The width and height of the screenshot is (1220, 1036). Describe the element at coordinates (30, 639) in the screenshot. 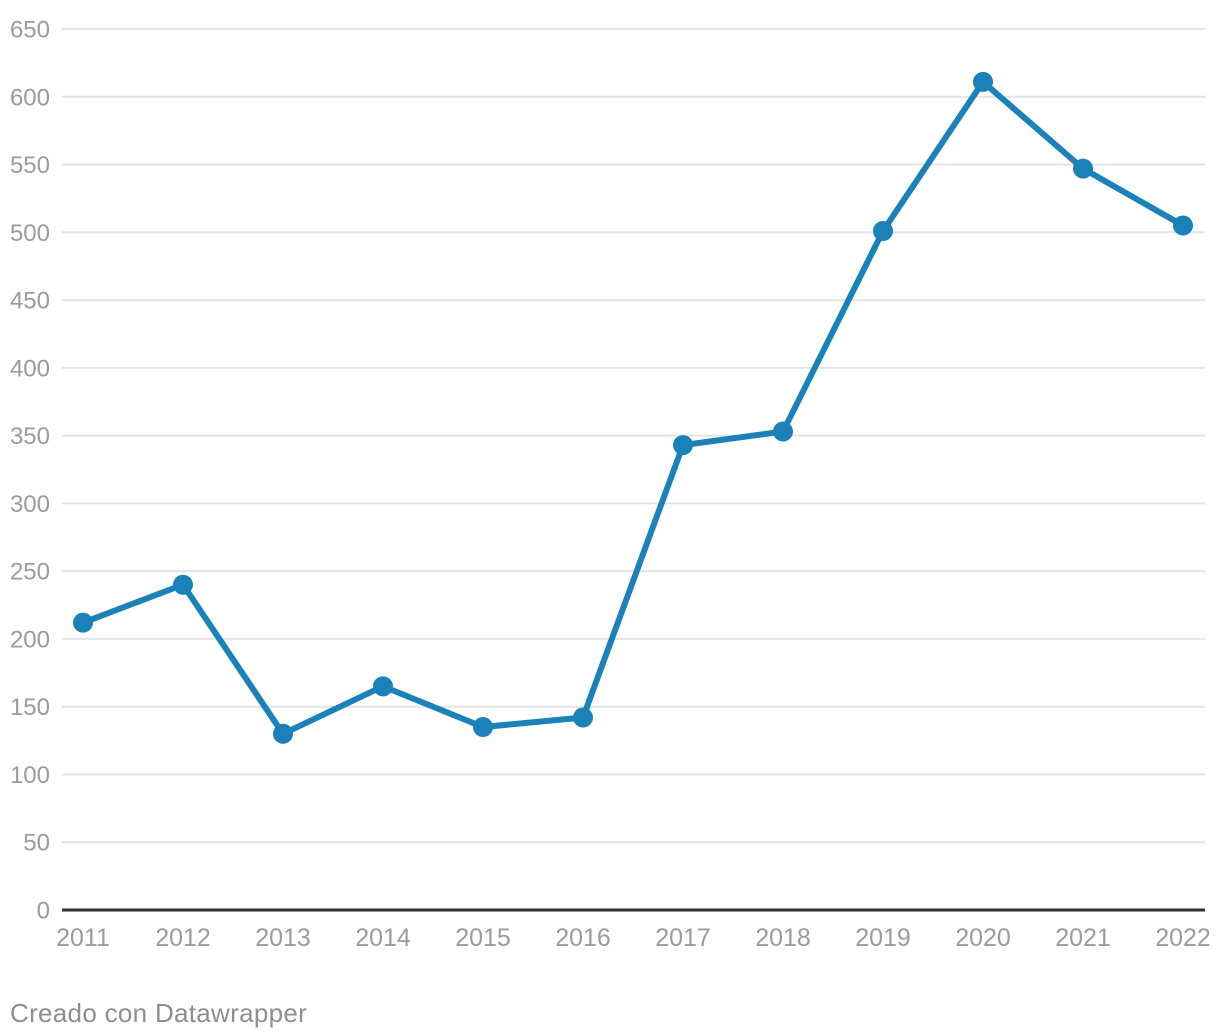

I see `y-tick-label: 200` at that location.